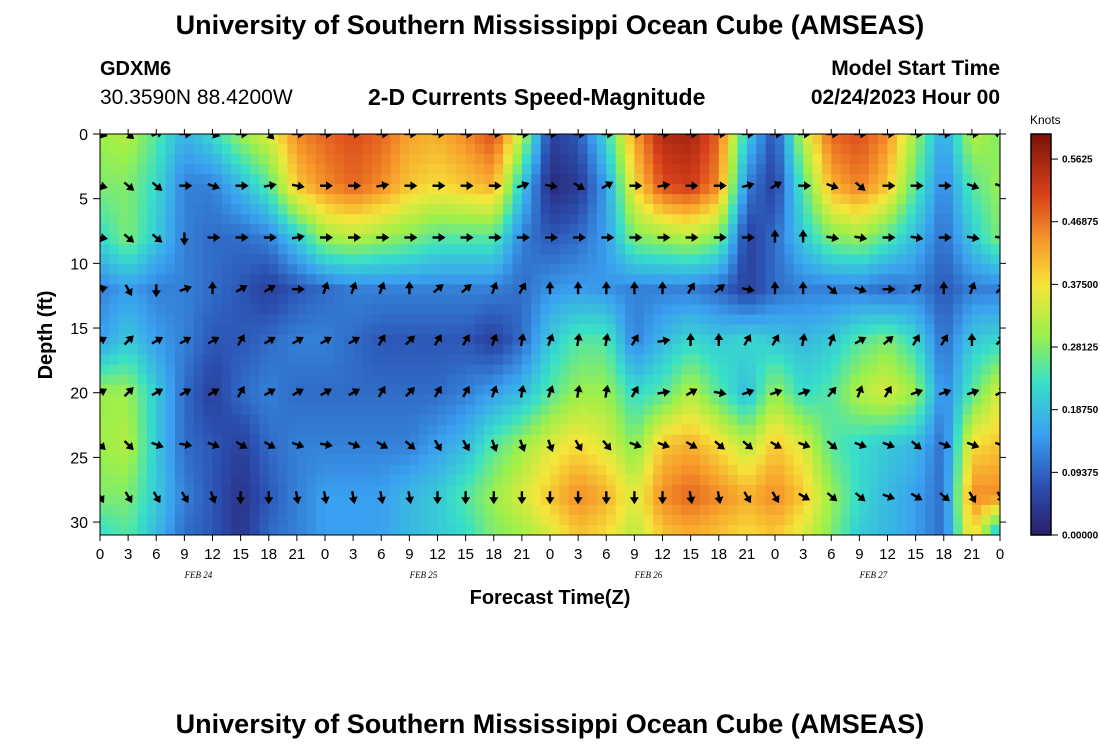  What do you see at coordinates (690, 554) in the screenshot?
I see `x-tick-label: 15` at bounding box center [690, 554].